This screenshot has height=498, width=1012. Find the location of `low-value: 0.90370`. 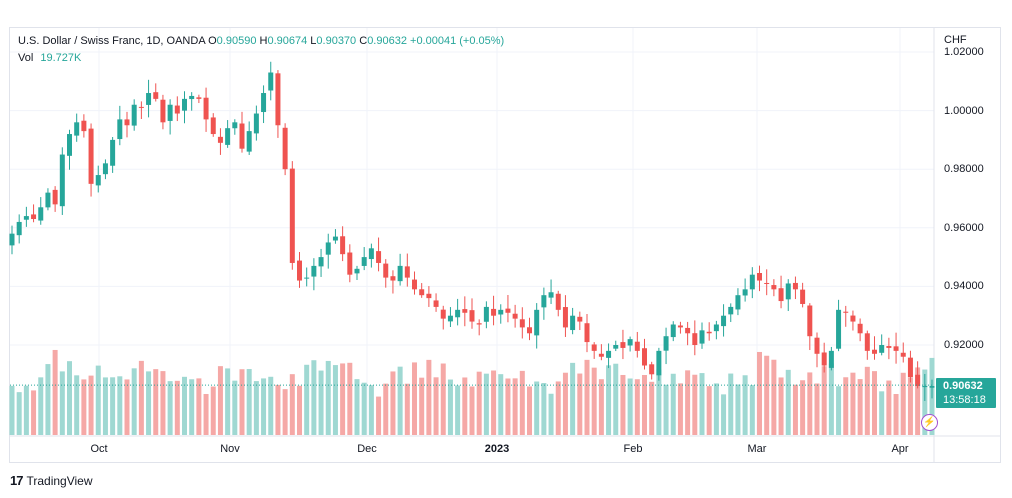

low-value: 0.90370 is located at coordinates (336, 41).